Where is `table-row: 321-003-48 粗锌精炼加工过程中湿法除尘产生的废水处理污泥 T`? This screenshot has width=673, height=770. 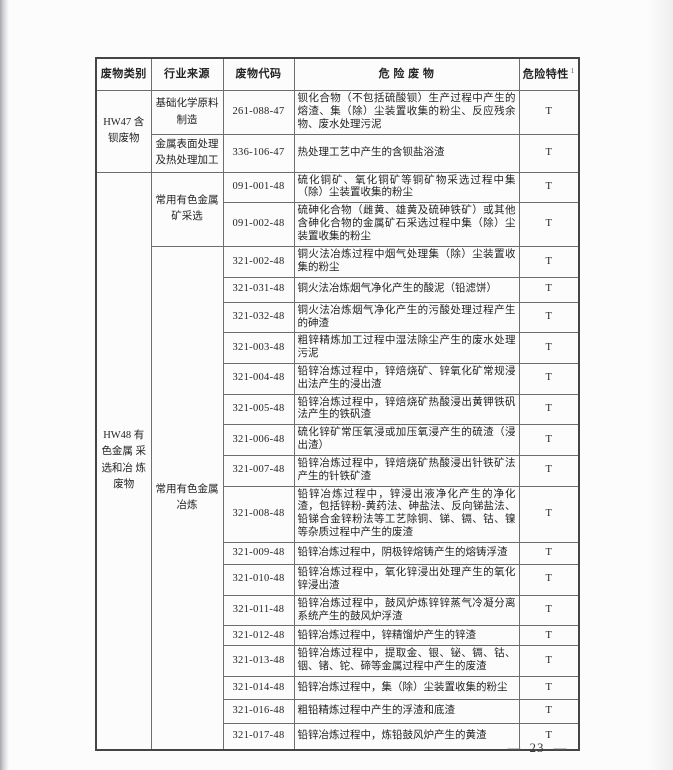
table-row: 321-003-48 粗锌精炼加工过程中湿法除尘产生的废水处理污泥 T is located at coordinates (338, 348).